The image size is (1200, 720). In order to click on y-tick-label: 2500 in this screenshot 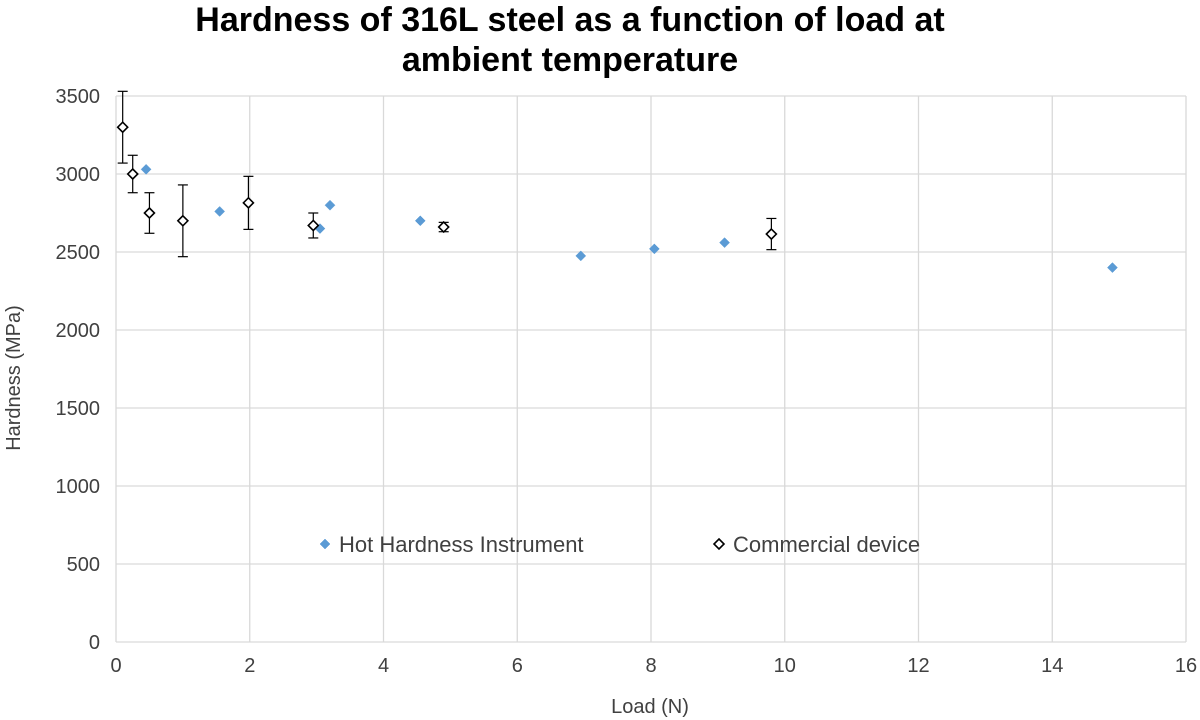, I will do `click(78, 253)`.